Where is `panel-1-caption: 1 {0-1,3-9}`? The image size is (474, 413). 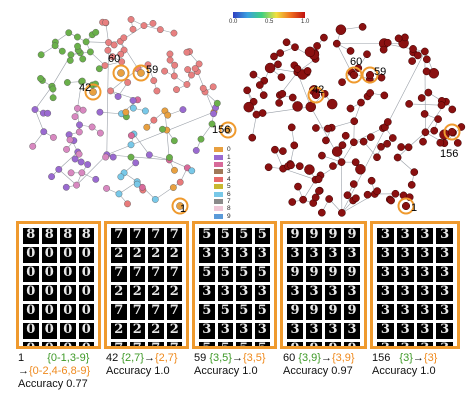 panel-1-caption: 1 {0-1,3-9} is located at coordinates (53, 358).